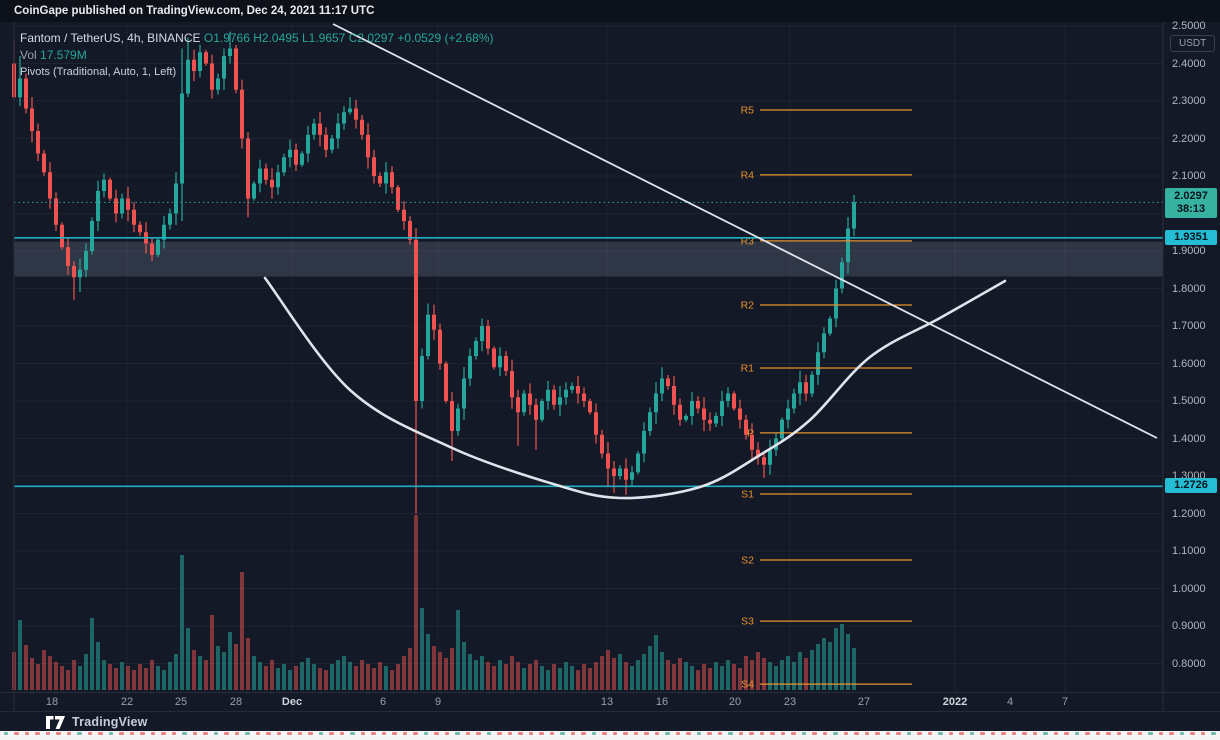 This screenshot has width=1220, height=740. I want to click on price-tick-label: 1.4000, so click(1189, 438).